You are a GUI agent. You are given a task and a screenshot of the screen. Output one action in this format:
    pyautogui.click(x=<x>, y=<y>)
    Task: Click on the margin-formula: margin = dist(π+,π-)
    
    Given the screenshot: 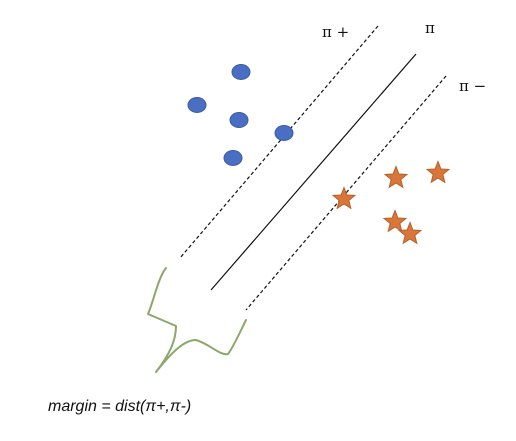 What is the action you would take?
    pyautogui.click(x=119, y=406)
    